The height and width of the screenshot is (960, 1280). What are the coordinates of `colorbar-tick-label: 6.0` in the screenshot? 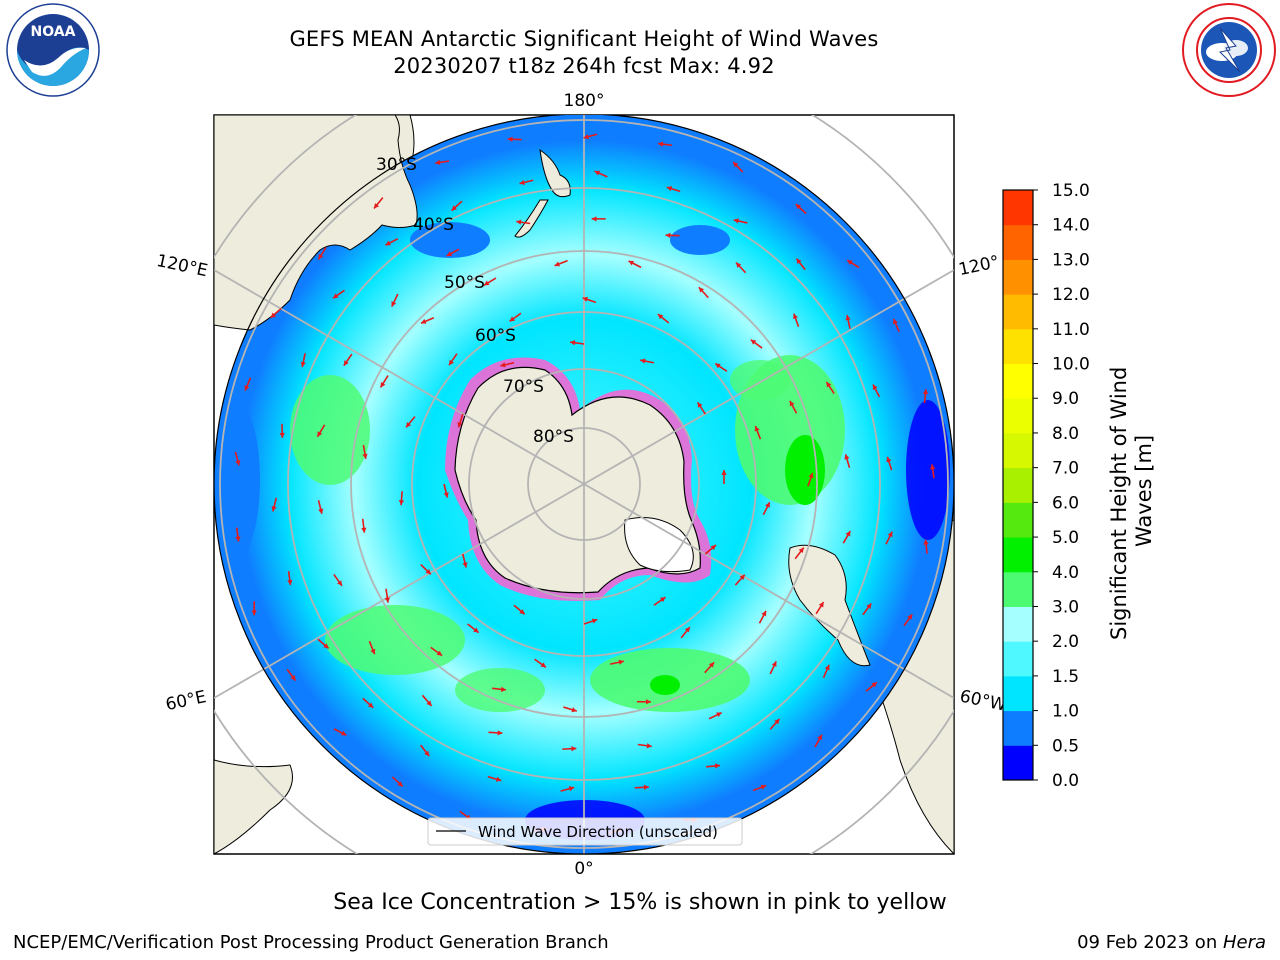 It's located at (1065, 503).